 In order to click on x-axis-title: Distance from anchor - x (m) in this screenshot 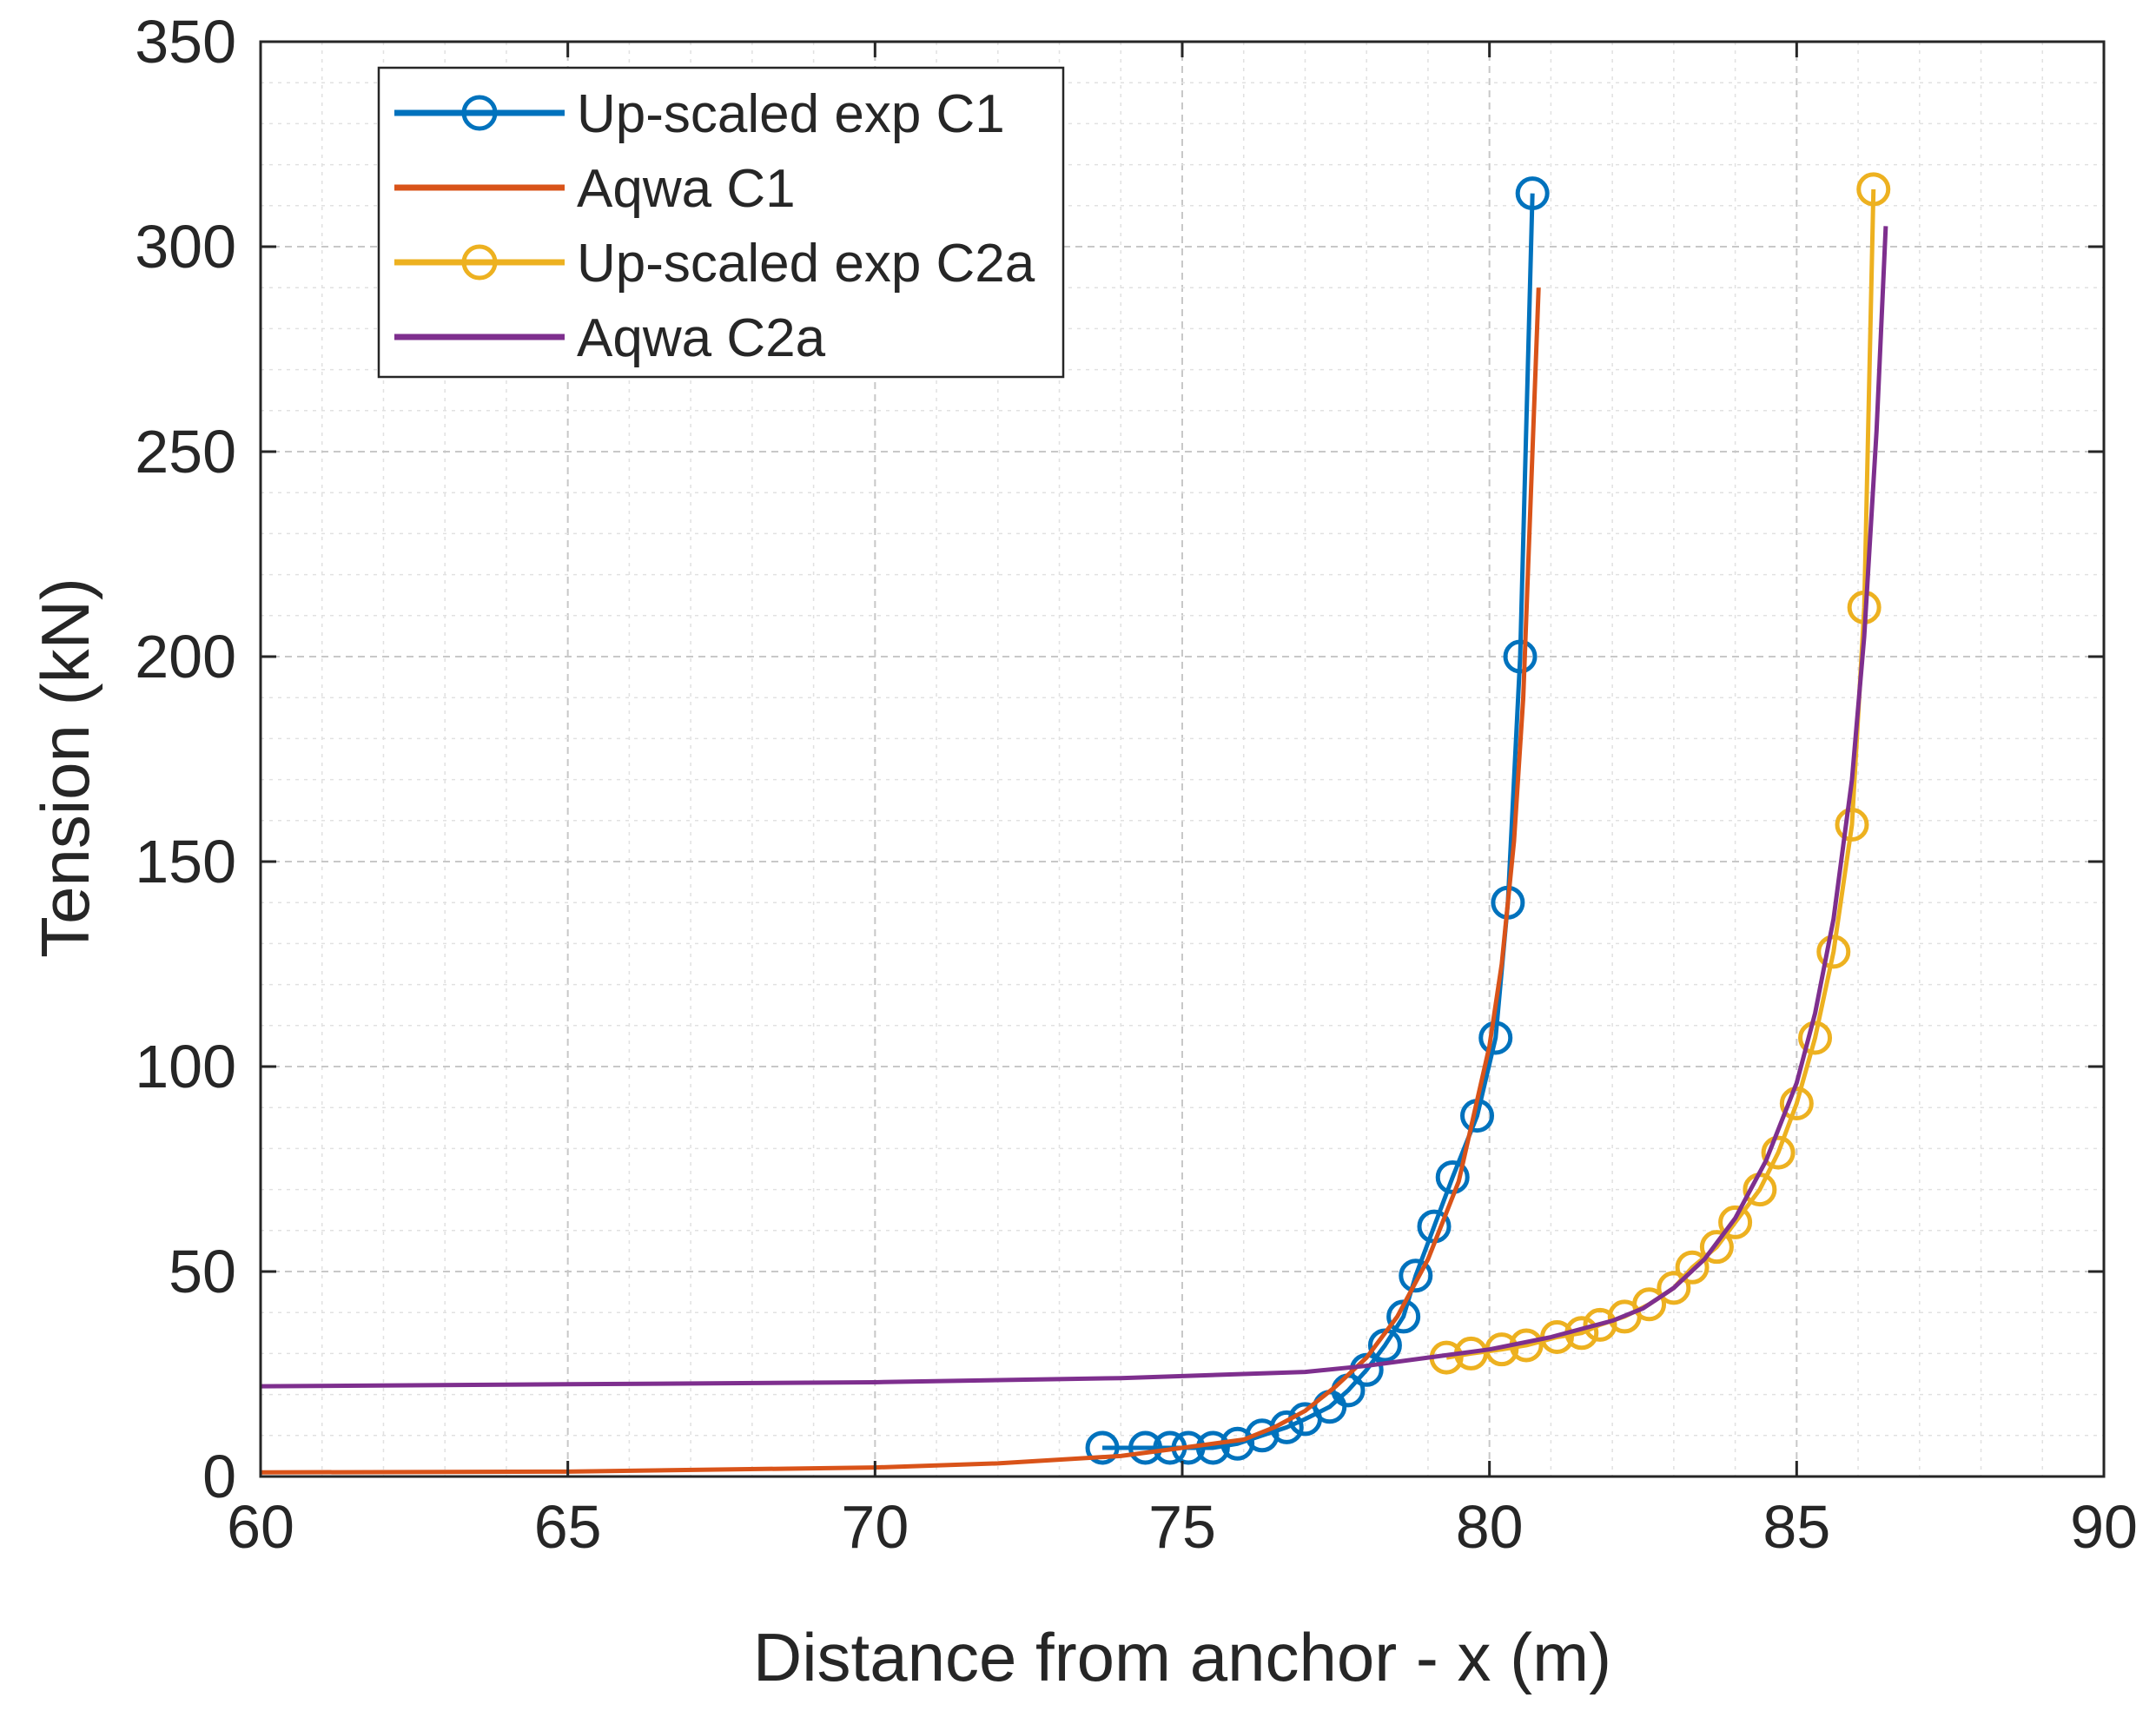, I will do `click(1182, 1657)`.